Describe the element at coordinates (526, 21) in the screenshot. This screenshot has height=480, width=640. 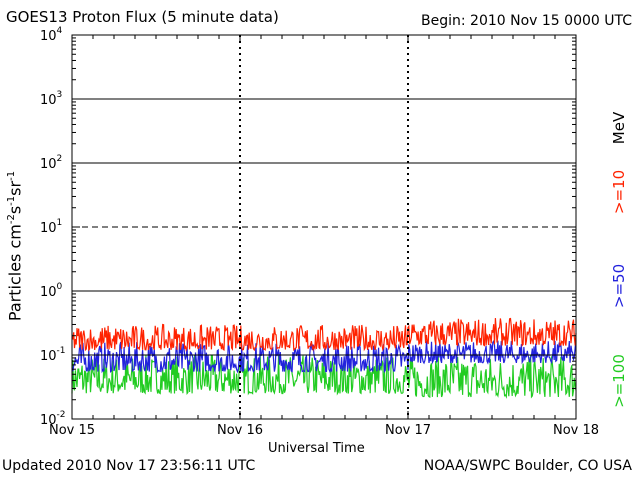
I see `begin-time: Begin: 2010 Nov 15 0000 UTC` at that location.